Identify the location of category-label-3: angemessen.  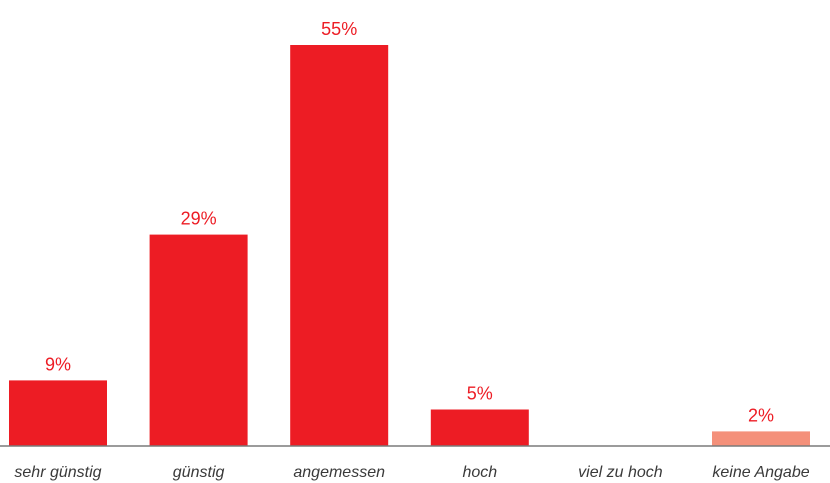
(339, 472).